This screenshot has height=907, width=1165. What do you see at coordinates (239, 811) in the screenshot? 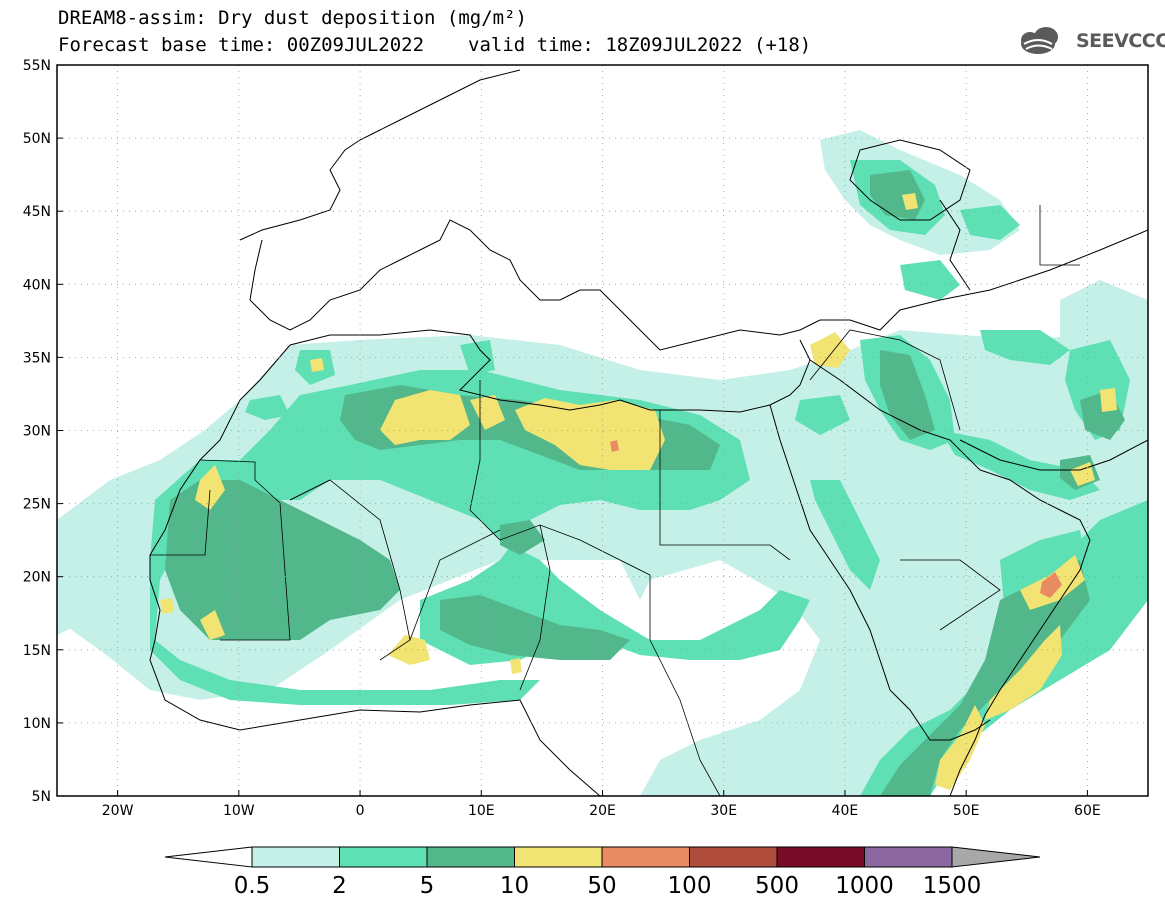
I see `lon-tick-label: 10W` at bounding box center [239, 811].